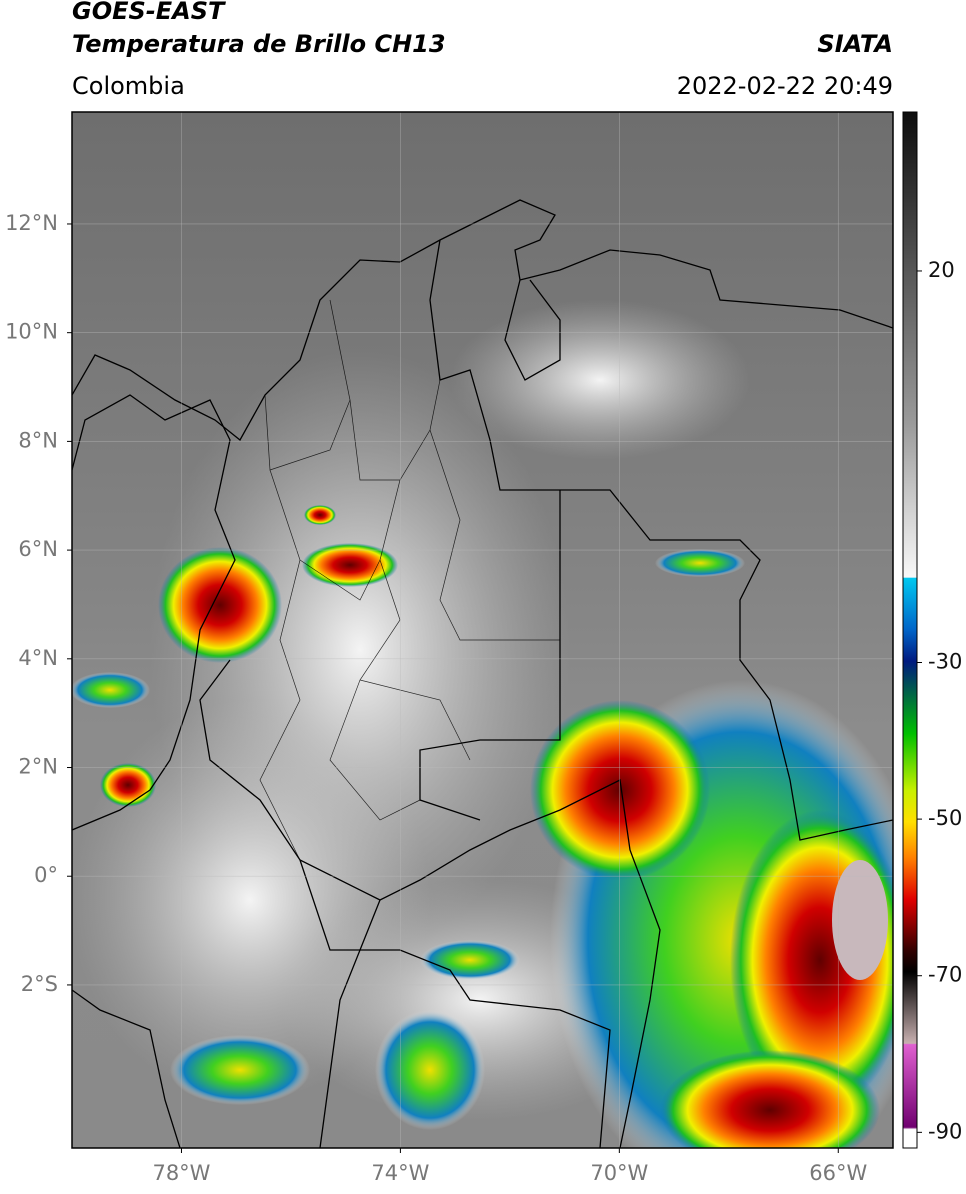  Describe the element at coordinates (400, 1173) in the screenshot. I see `lon-tick-label: 74°W` at that location.